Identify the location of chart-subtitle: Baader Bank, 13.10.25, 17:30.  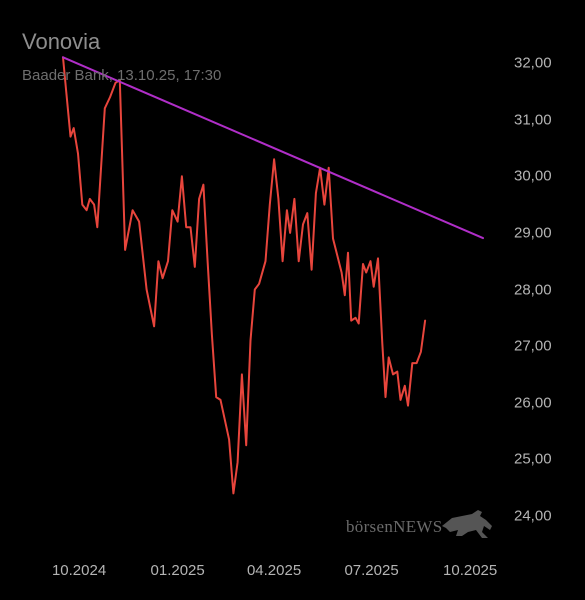
(122, 75).